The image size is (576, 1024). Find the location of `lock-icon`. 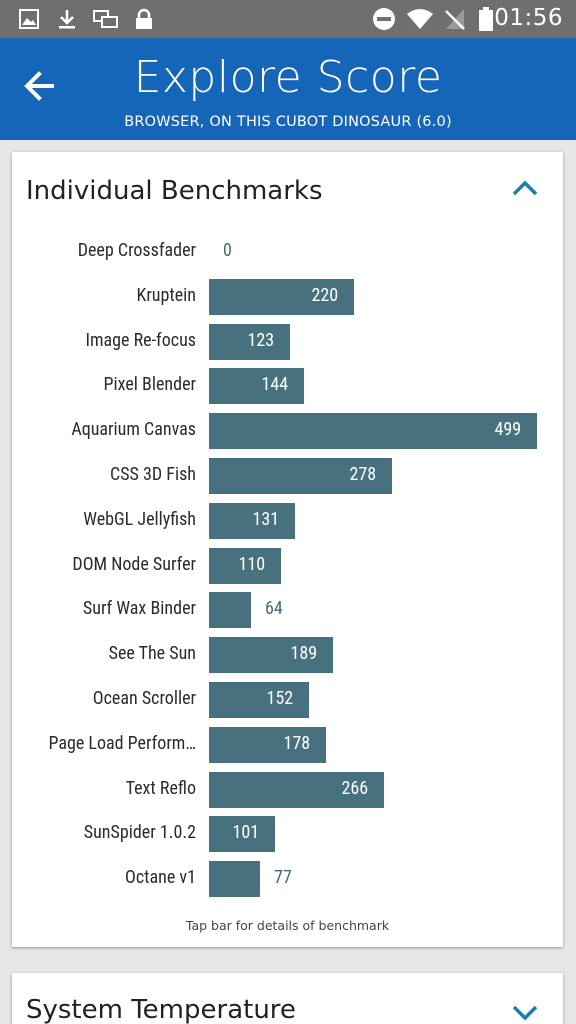

lock-icon is located at coordinates (144, 18).